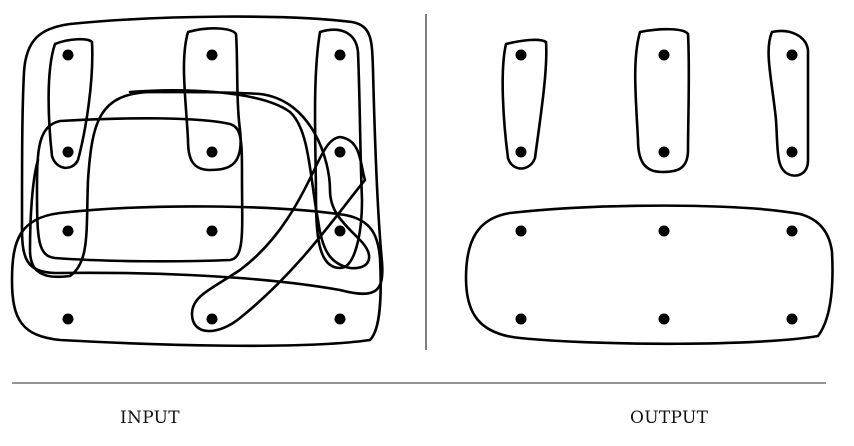 This screenshot has height=446, width=854. Describe the element at coordinates (669, 418) in the screenshot. I see `output-caption: OUTPUT` at that location.